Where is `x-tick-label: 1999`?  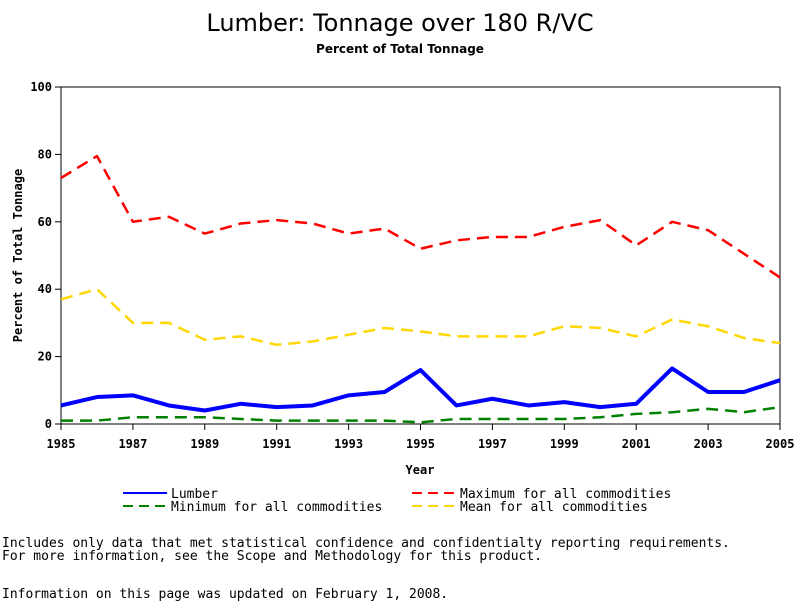
x-tick-label: 1999 is located at coordinates (564, 444).